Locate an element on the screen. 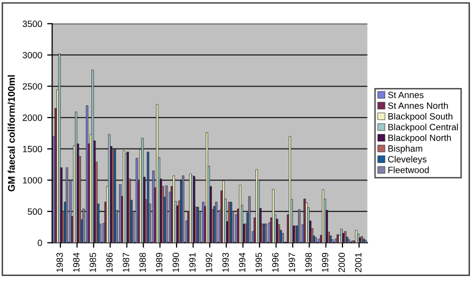 The width and height of the screenshot is (474, 296). y-tick-label: 3000 is located at coordinates (32, 55).